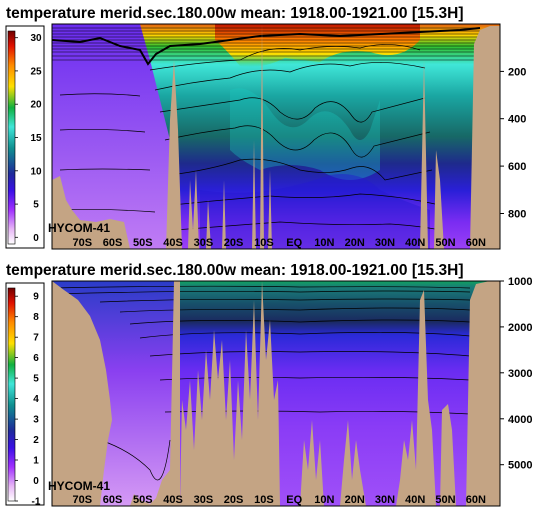 This screenshot has height=514, width=541. What do you see at coordinates (36, 399) in the screenshot?
I see `colorbar-tick-label: 4` at bounding box center [36, 399].